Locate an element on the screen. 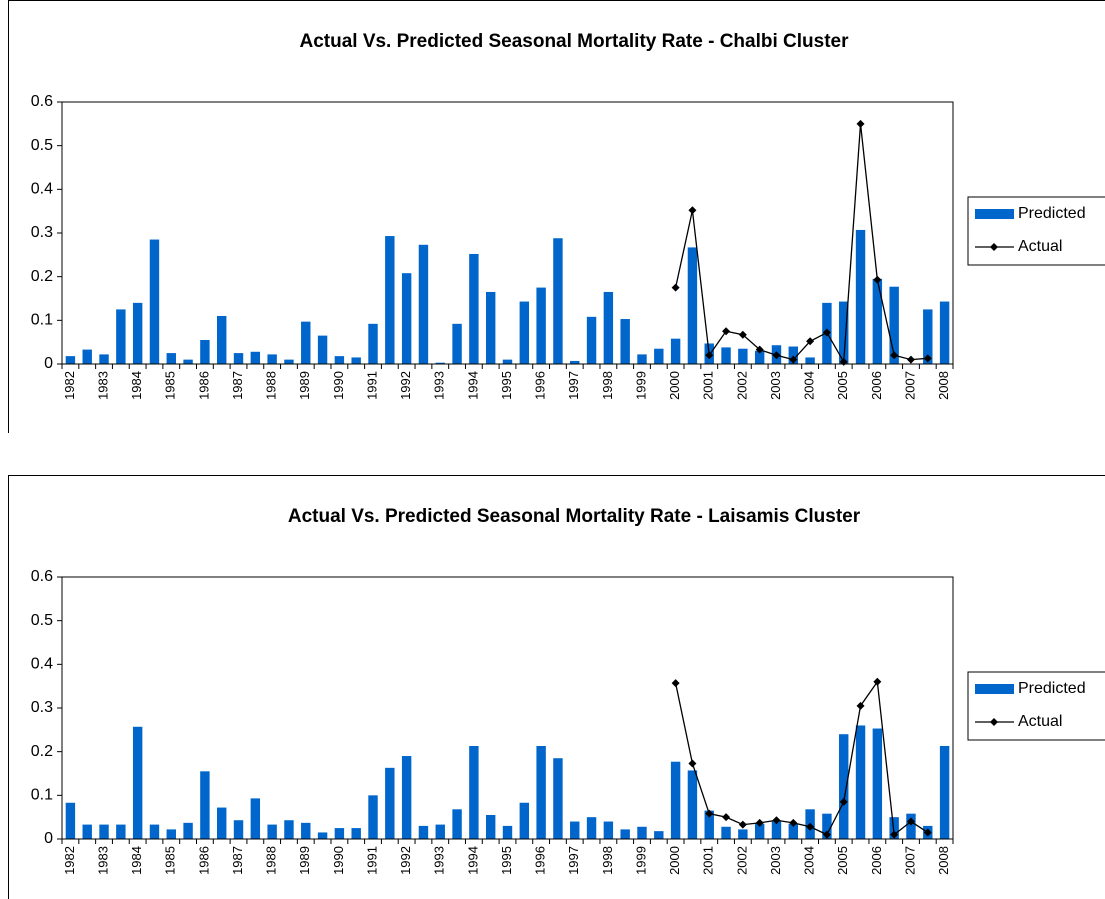 The height and width of the screenshot is (899, 1105). line is located at coordinates (801, 243).